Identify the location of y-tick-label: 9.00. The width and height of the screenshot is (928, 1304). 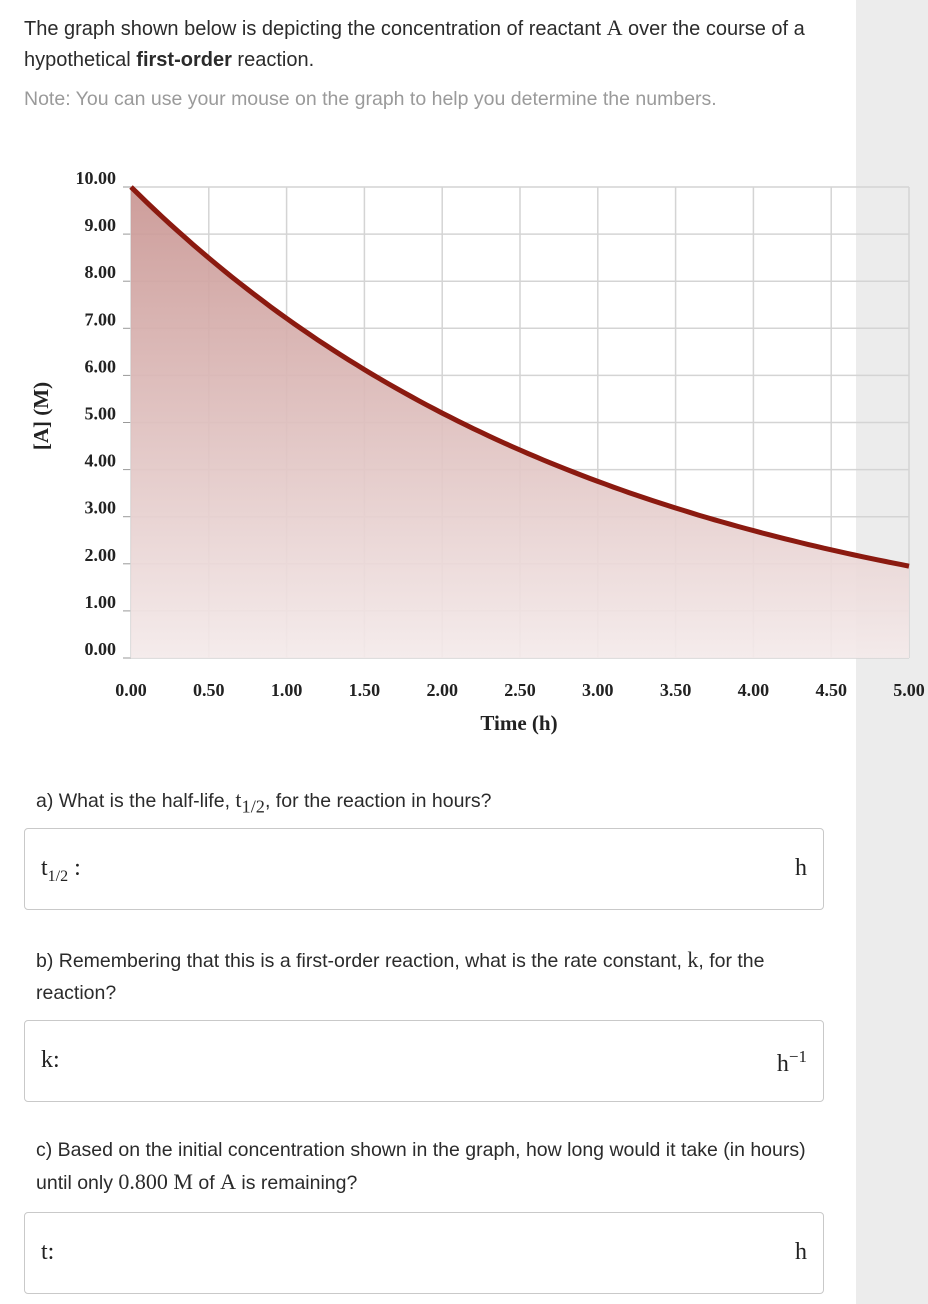
(101, 225).